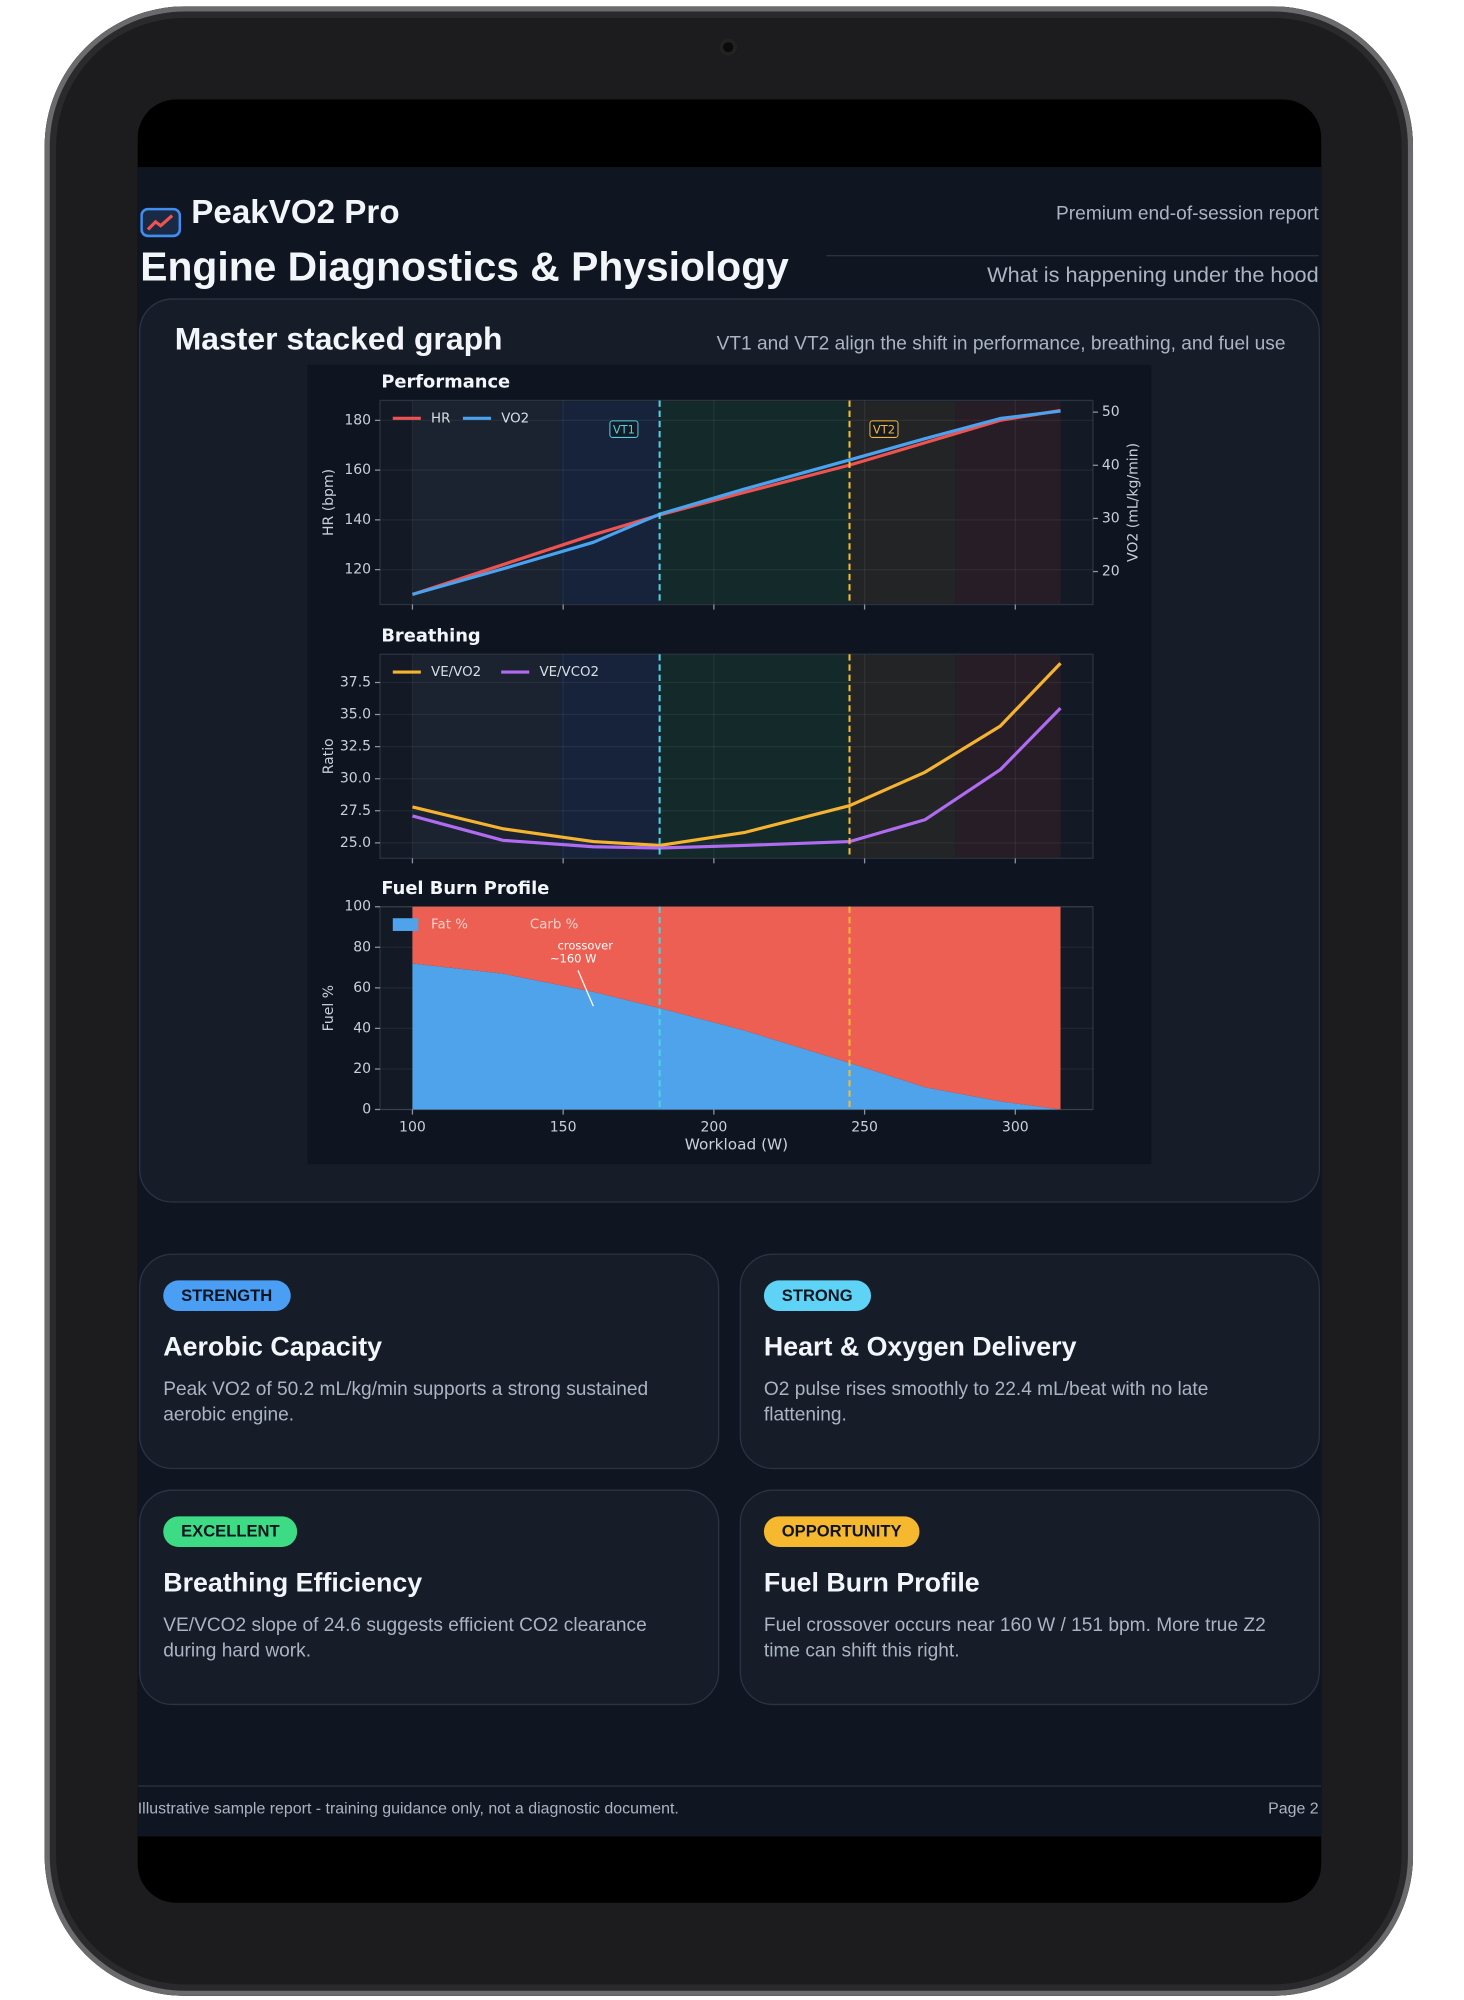 The height and width of the screenshot is (2000, 1464). Describe the element at coordinates (355, 715) in the screenshot. I see `y-tick-label: 35.0` at that location.